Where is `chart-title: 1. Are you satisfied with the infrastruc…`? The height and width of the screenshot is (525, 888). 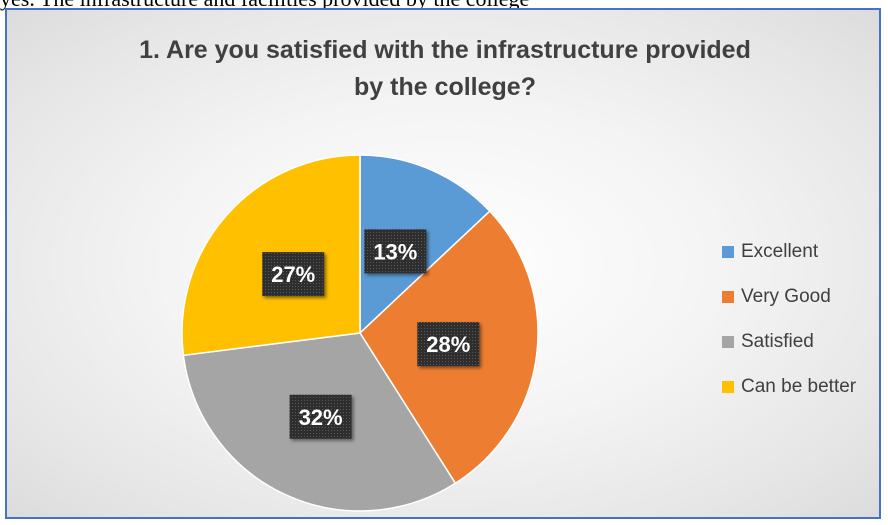 chart-title: 1. Are you satisfied with the infrastruc… is located at coordinates (443, 69).